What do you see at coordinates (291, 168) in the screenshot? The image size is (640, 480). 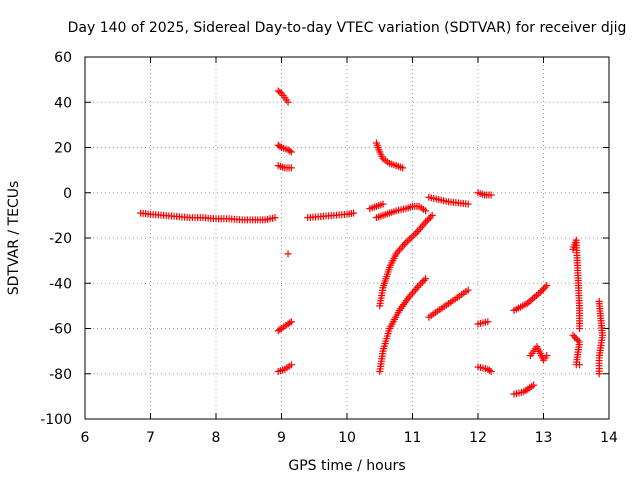 I see `arc-d-point` at bounding box center [291, 168].